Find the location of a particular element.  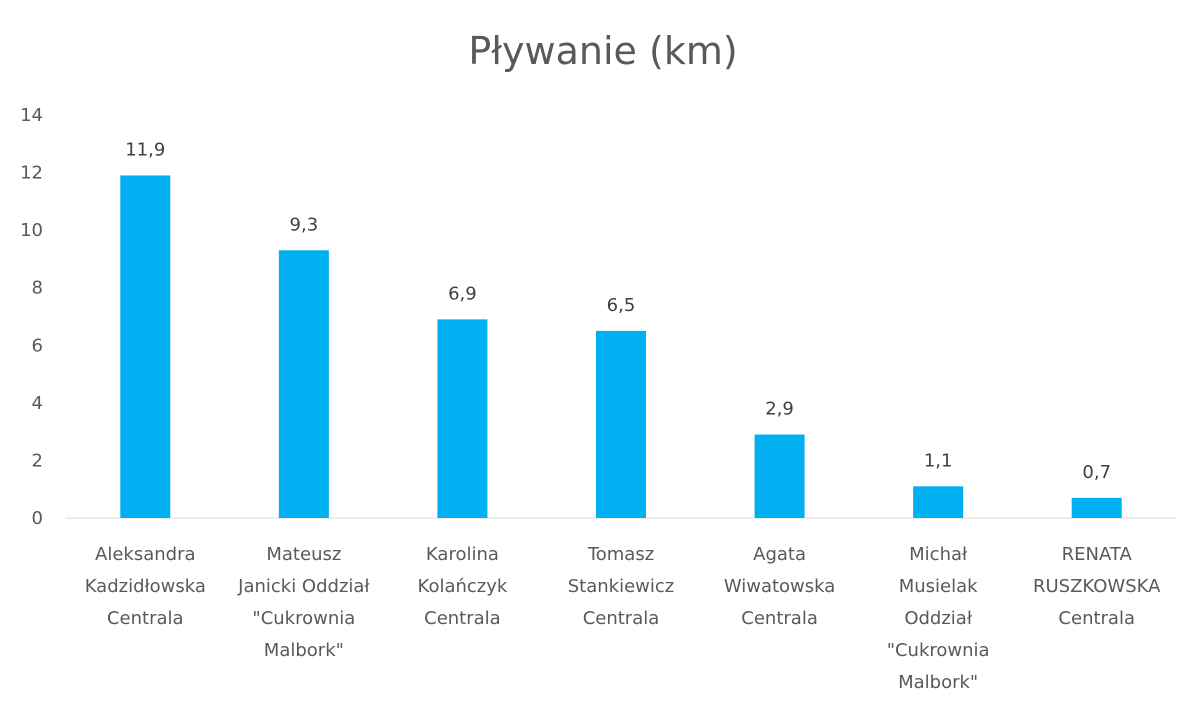

y-tick-label: 4 is located at coordinates (37, 403).